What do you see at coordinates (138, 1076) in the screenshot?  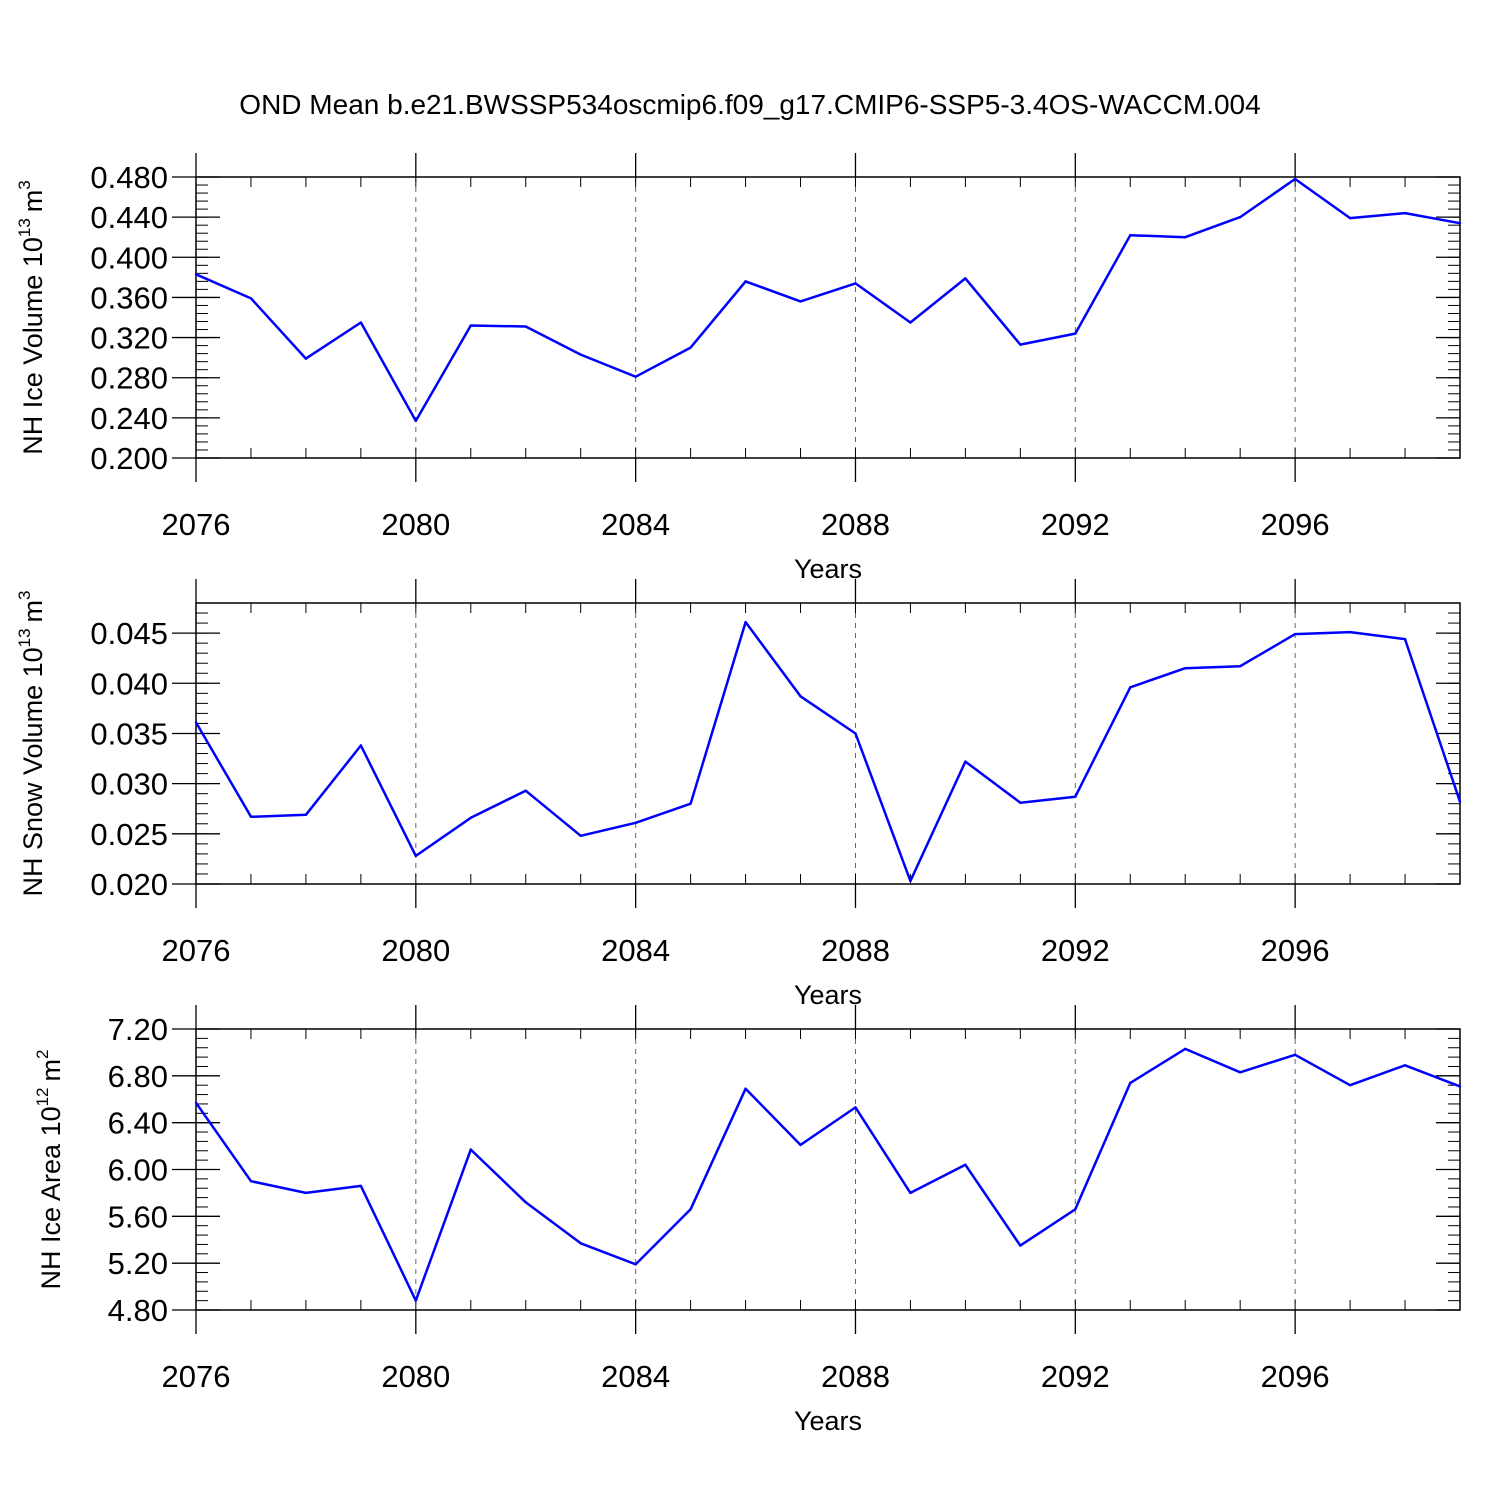 I see `y-tick-label: 6.80` at bounding box center [138, 1076].